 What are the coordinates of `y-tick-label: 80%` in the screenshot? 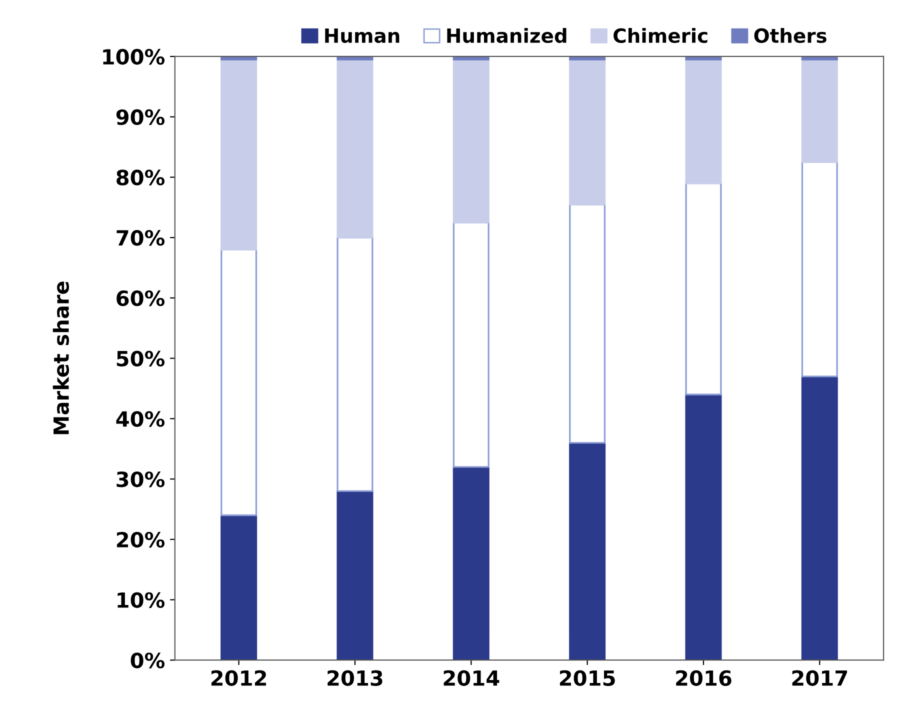 It's located at (140, 178).